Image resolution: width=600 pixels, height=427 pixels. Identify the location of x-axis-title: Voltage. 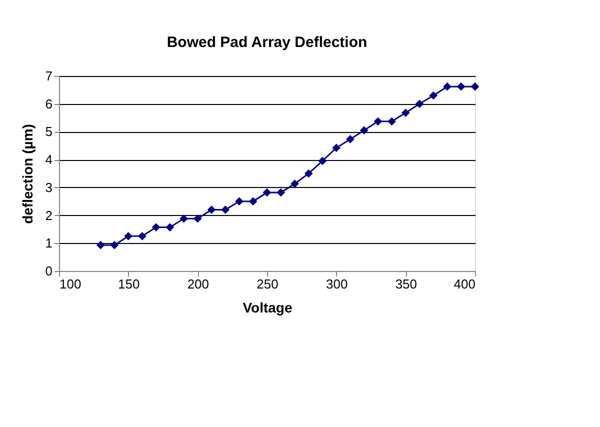
(267, 308).